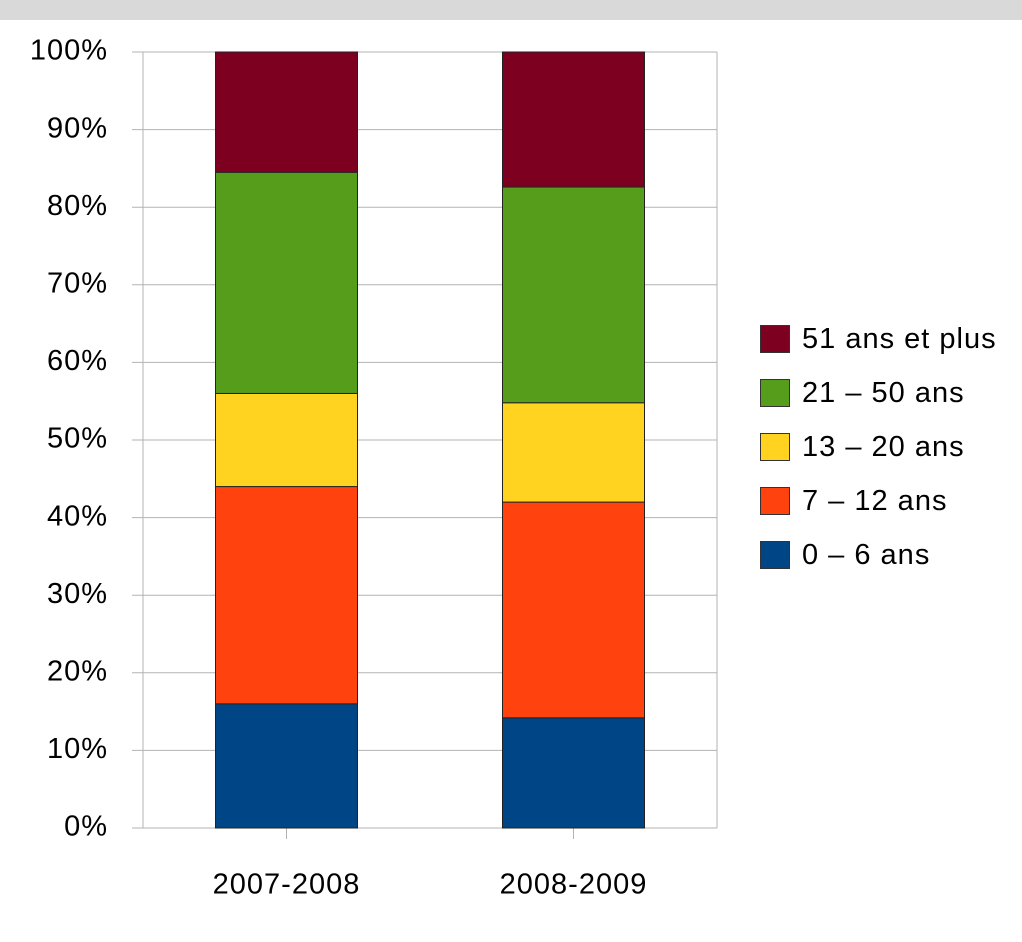 The image size is (1022, 942). Describe the element at coordinates (77, 283) in the screenshot. I see `y-tick-label: 70%` at that location.